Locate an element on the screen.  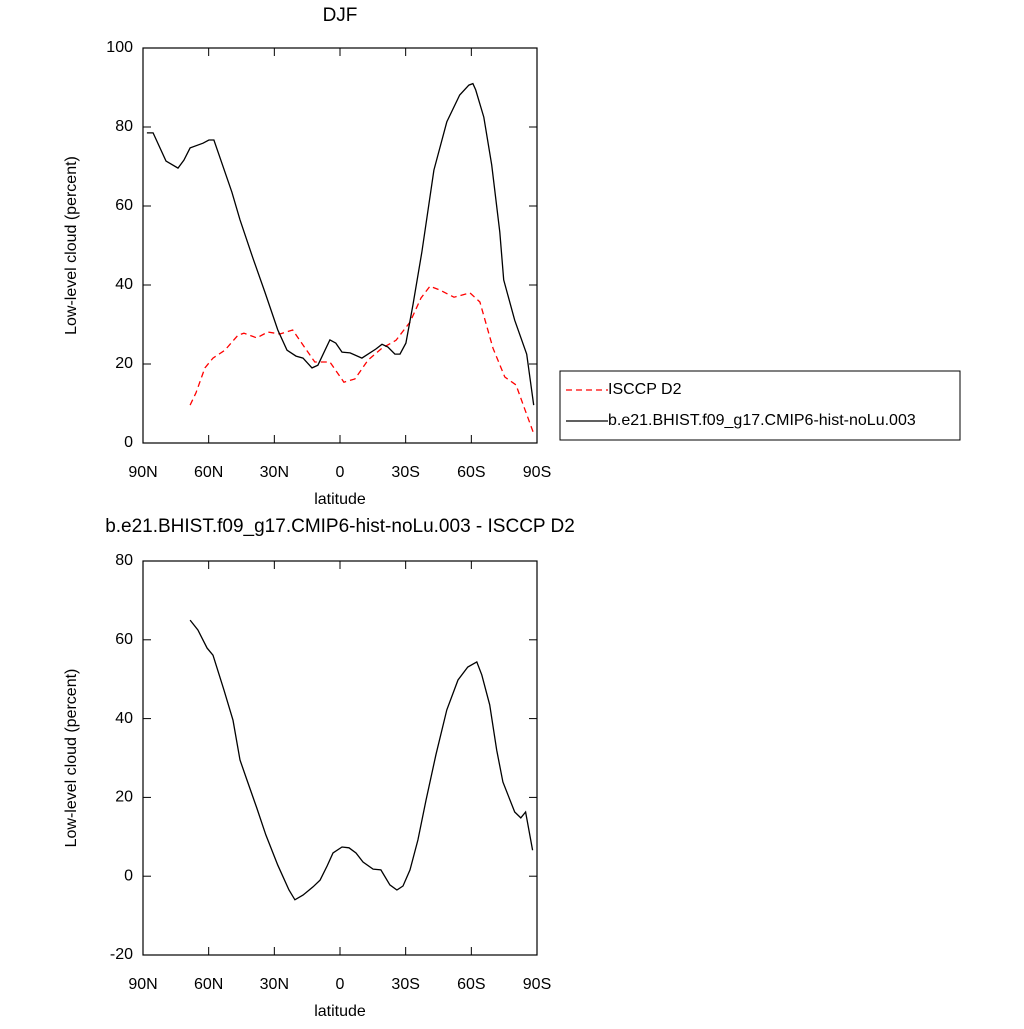
chart-title: DJF is located at coordinates (340, 15).